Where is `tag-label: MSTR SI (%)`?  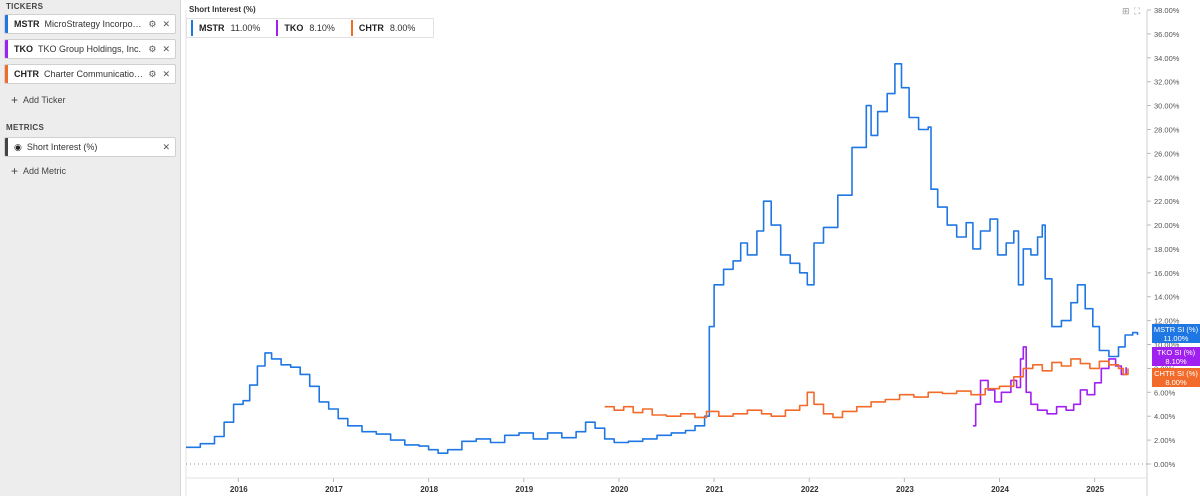 tag-label: MSTR SI (%) is located at coordinates (1176, 329).